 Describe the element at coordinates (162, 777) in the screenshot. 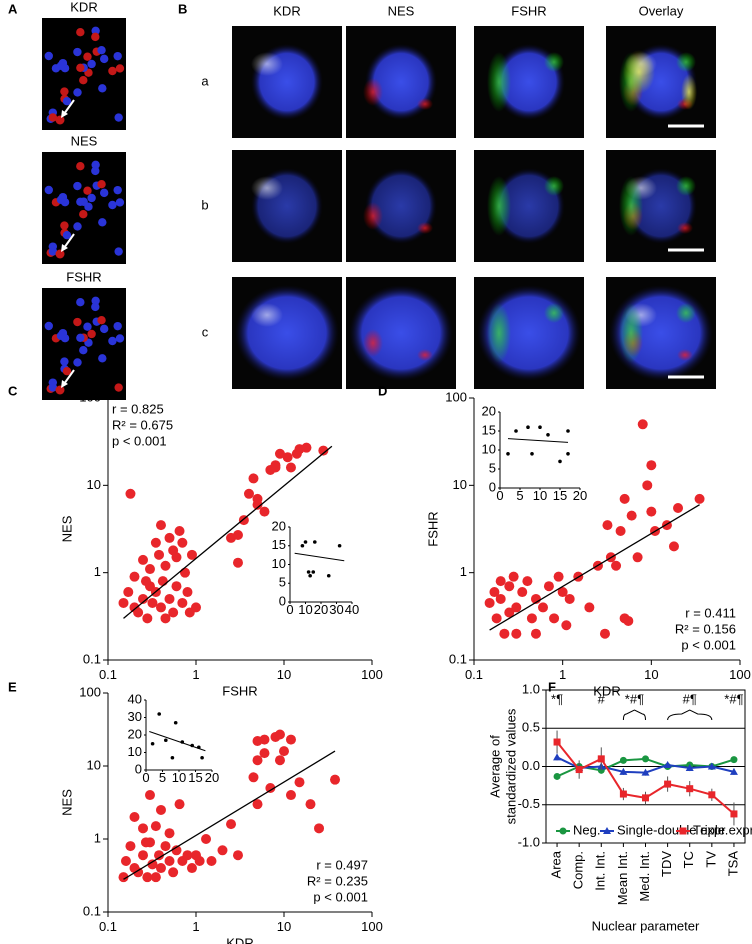

I see `x-tick-label: 5` at that location.